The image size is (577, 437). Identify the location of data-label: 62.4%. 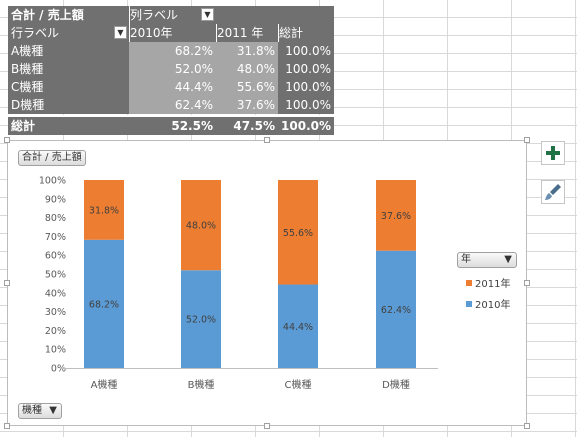
(396, 310).